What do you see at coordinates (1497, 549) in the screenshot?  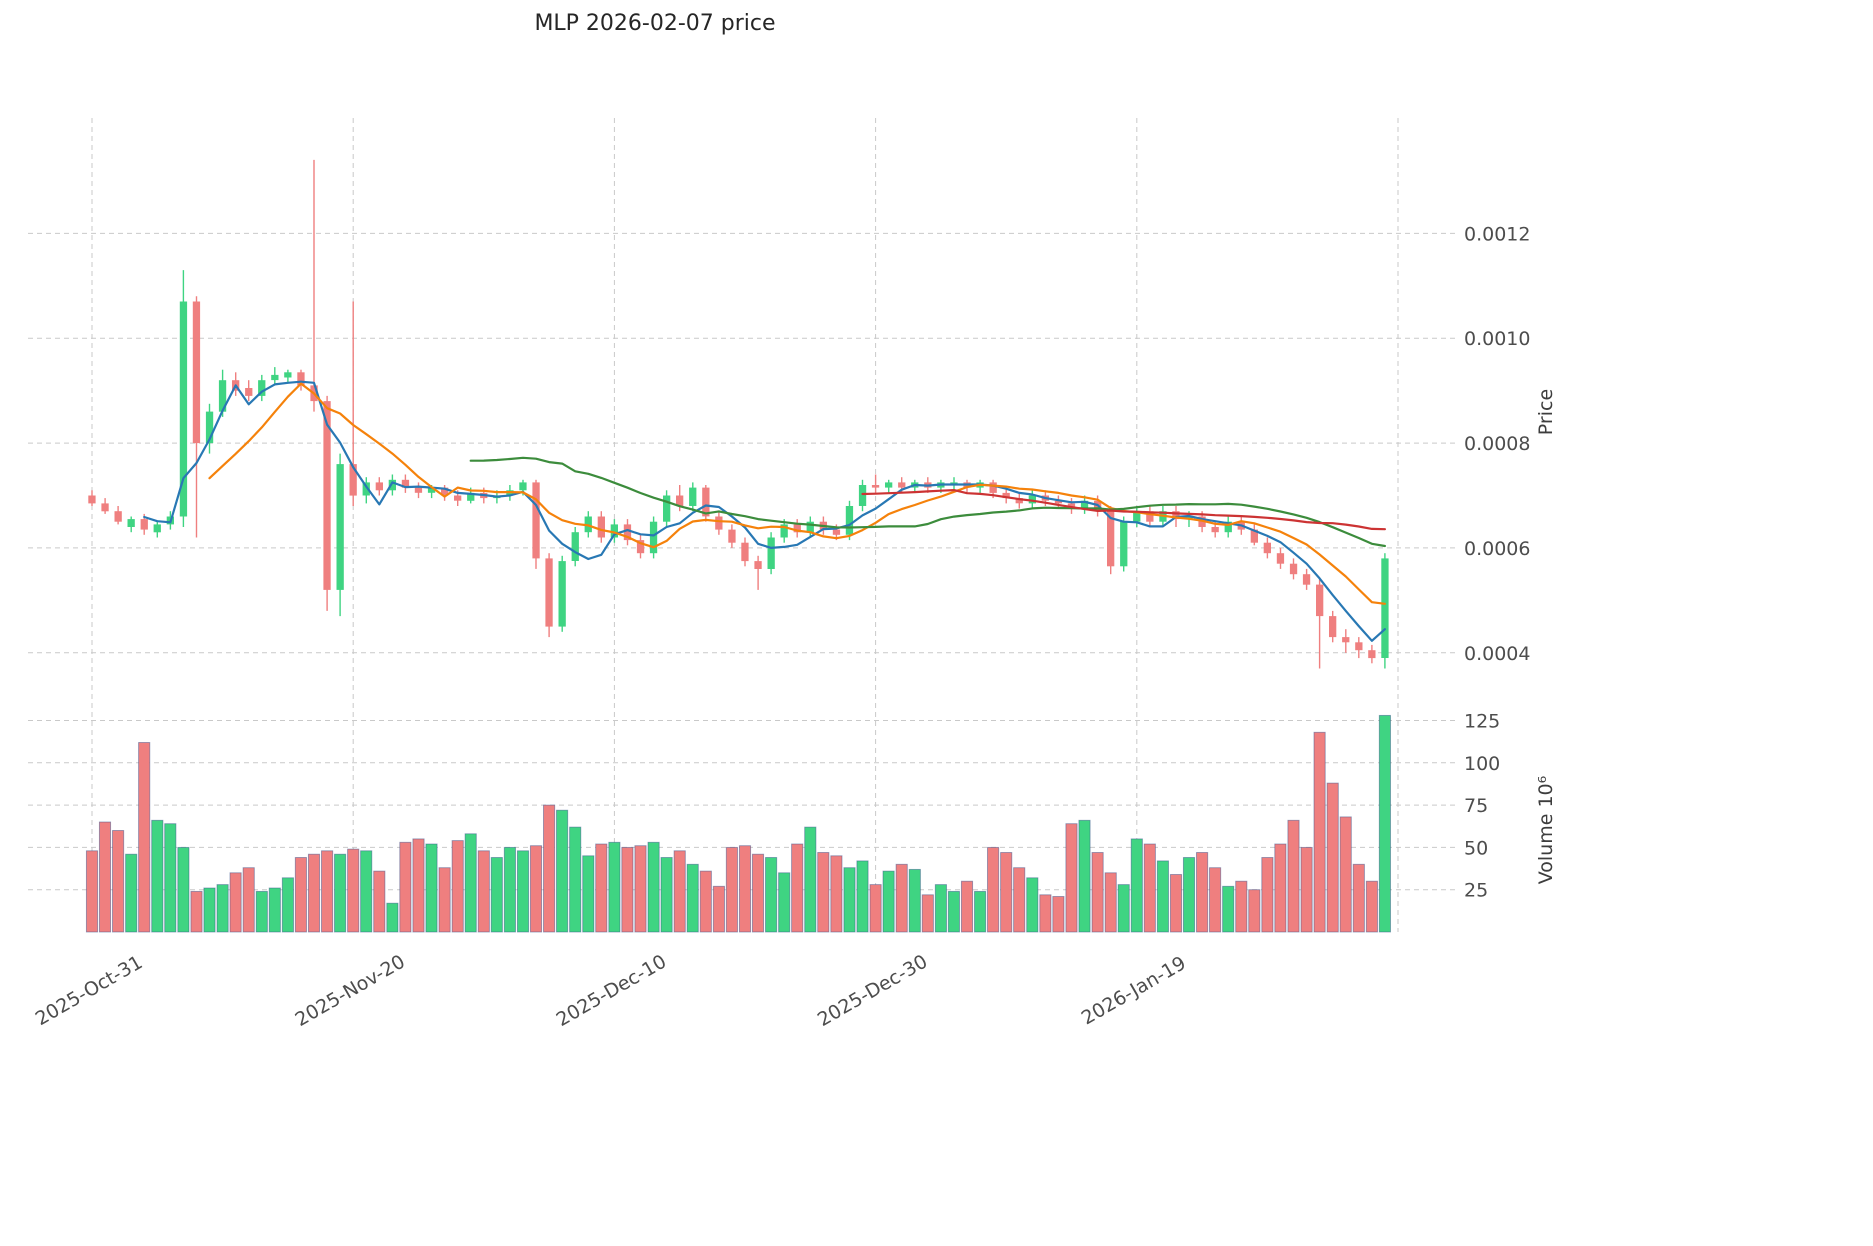 I see `price-tick-label: 0.0006` at bounding box center [1497, 549].